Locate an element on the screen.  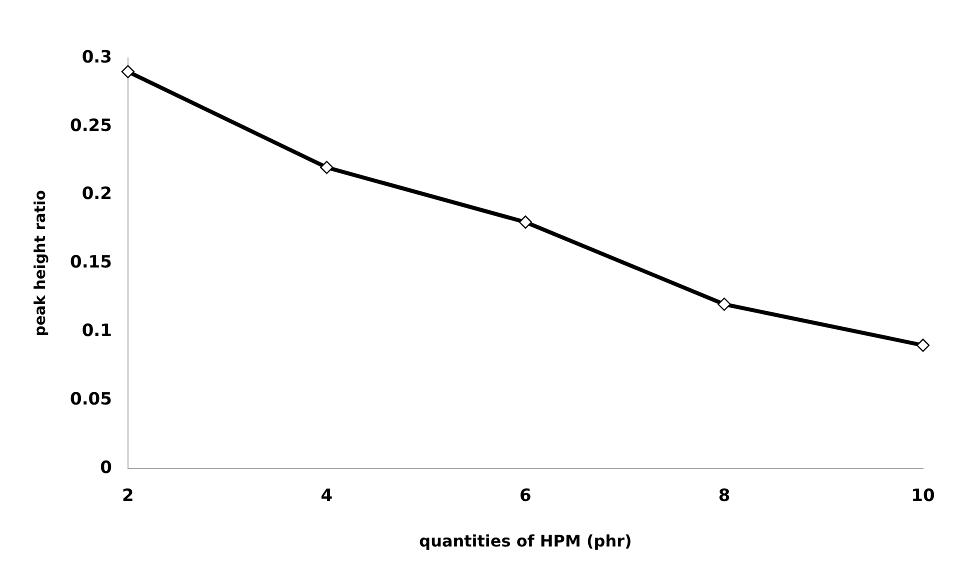
y-tick-label: 0.1 is located at coordinates (97, 331).